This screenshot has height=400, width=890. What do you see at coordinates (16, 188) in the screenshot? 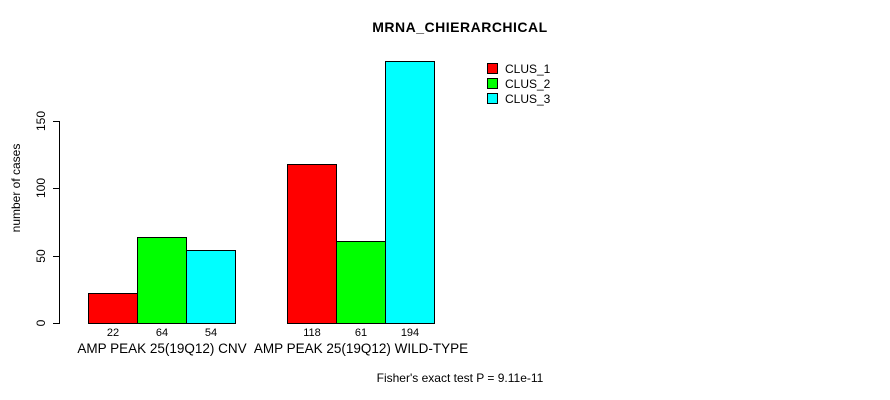
I see `y-axis-label: number of cases` at bounding box center [16, 188].